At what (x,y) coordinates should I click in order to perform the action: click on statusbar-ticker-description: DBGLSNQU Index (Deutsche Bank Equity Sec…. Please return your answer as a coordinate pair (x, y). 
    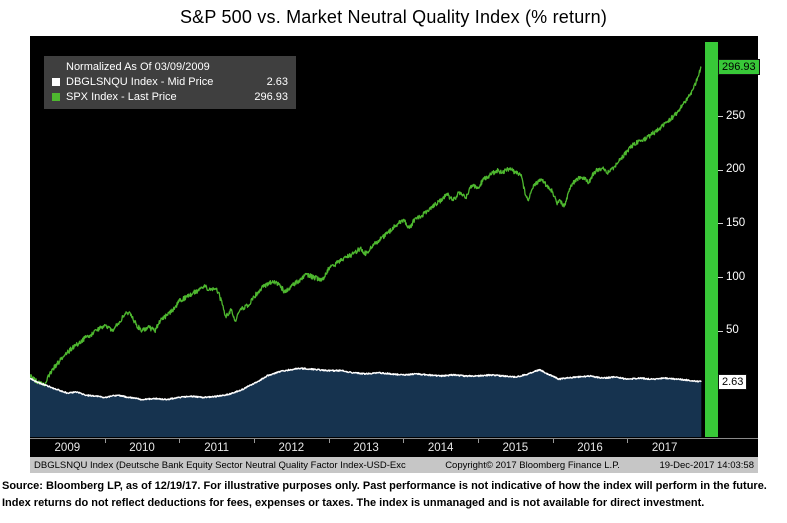
    Looking at the image, I should click on (220, 465).